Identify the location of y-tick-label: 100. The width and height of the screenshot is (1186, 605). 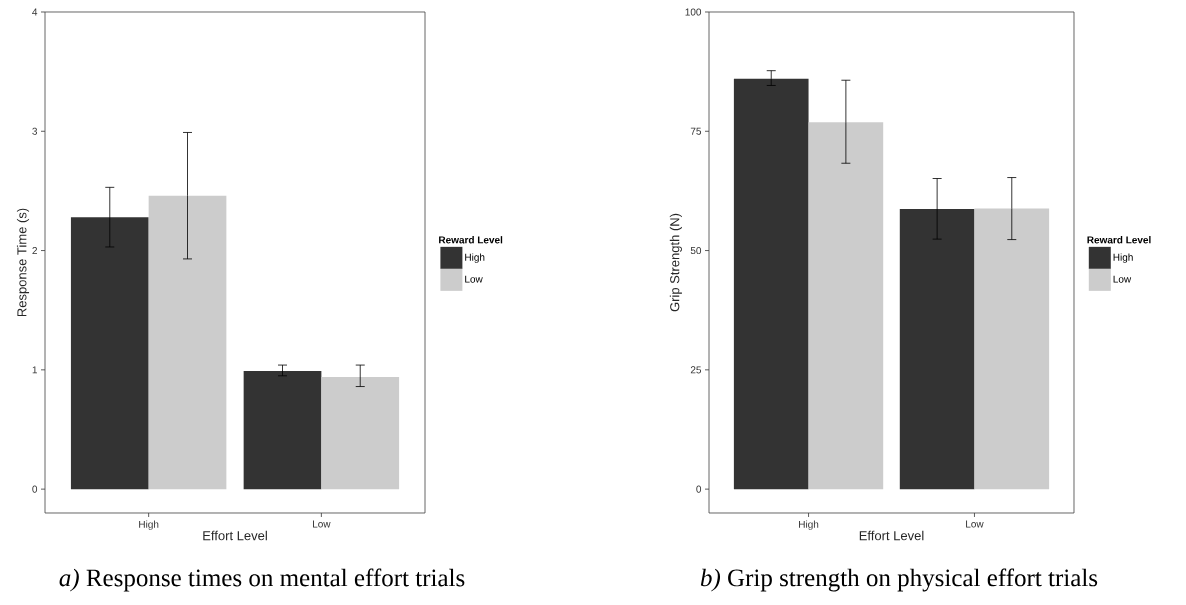
(693, 12).